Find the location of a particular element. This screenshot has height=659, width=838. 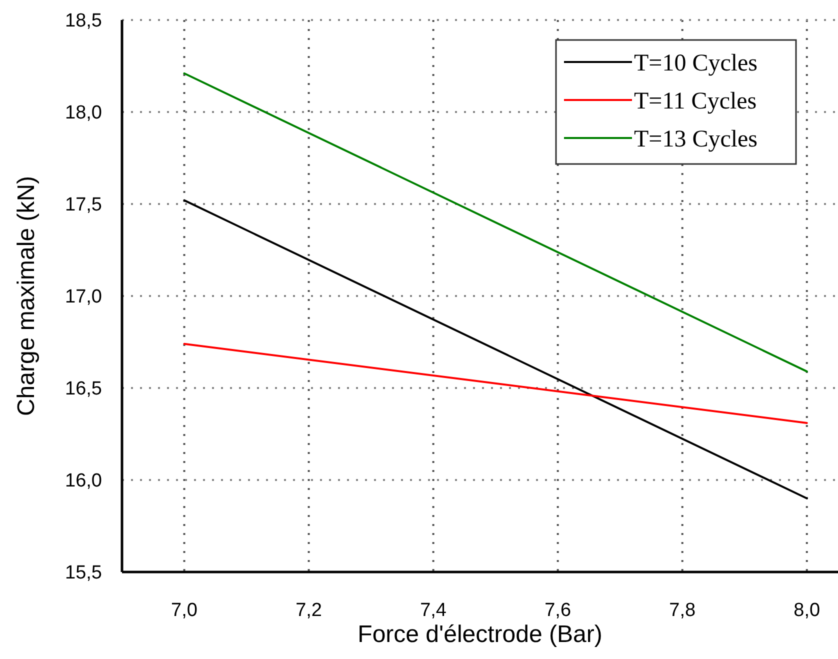

y-tick-label: 15,5 is located at coordinates (83, 573).